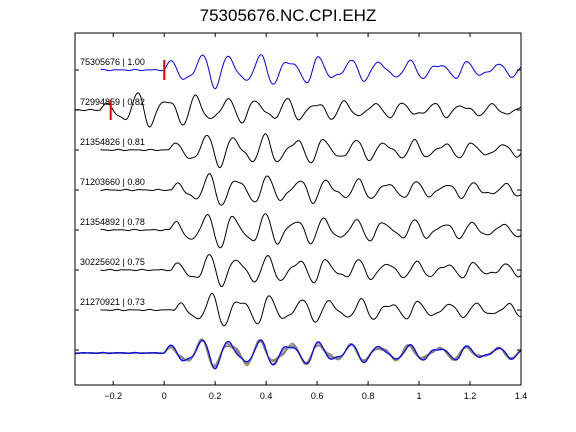 The width and height of the screenshot is (576, 432). I want to click on trace-72994859: 72994859 | 0.82, so click(298, 110).